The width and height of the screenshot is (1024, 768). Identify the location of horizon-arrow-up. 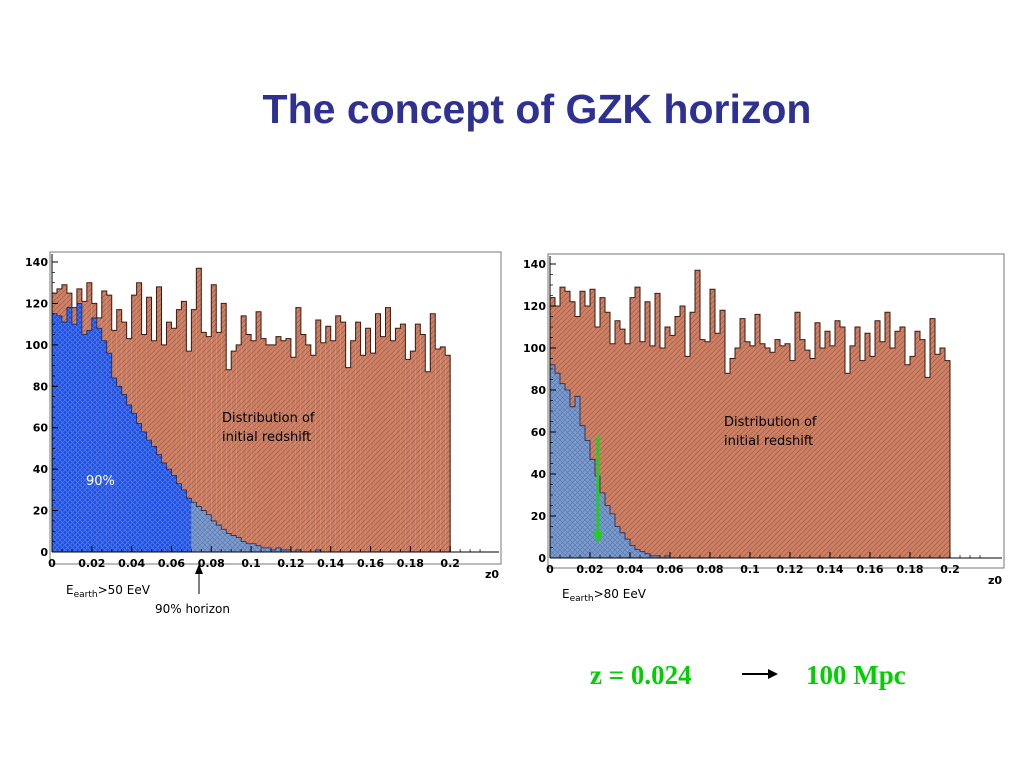
(199, 579).